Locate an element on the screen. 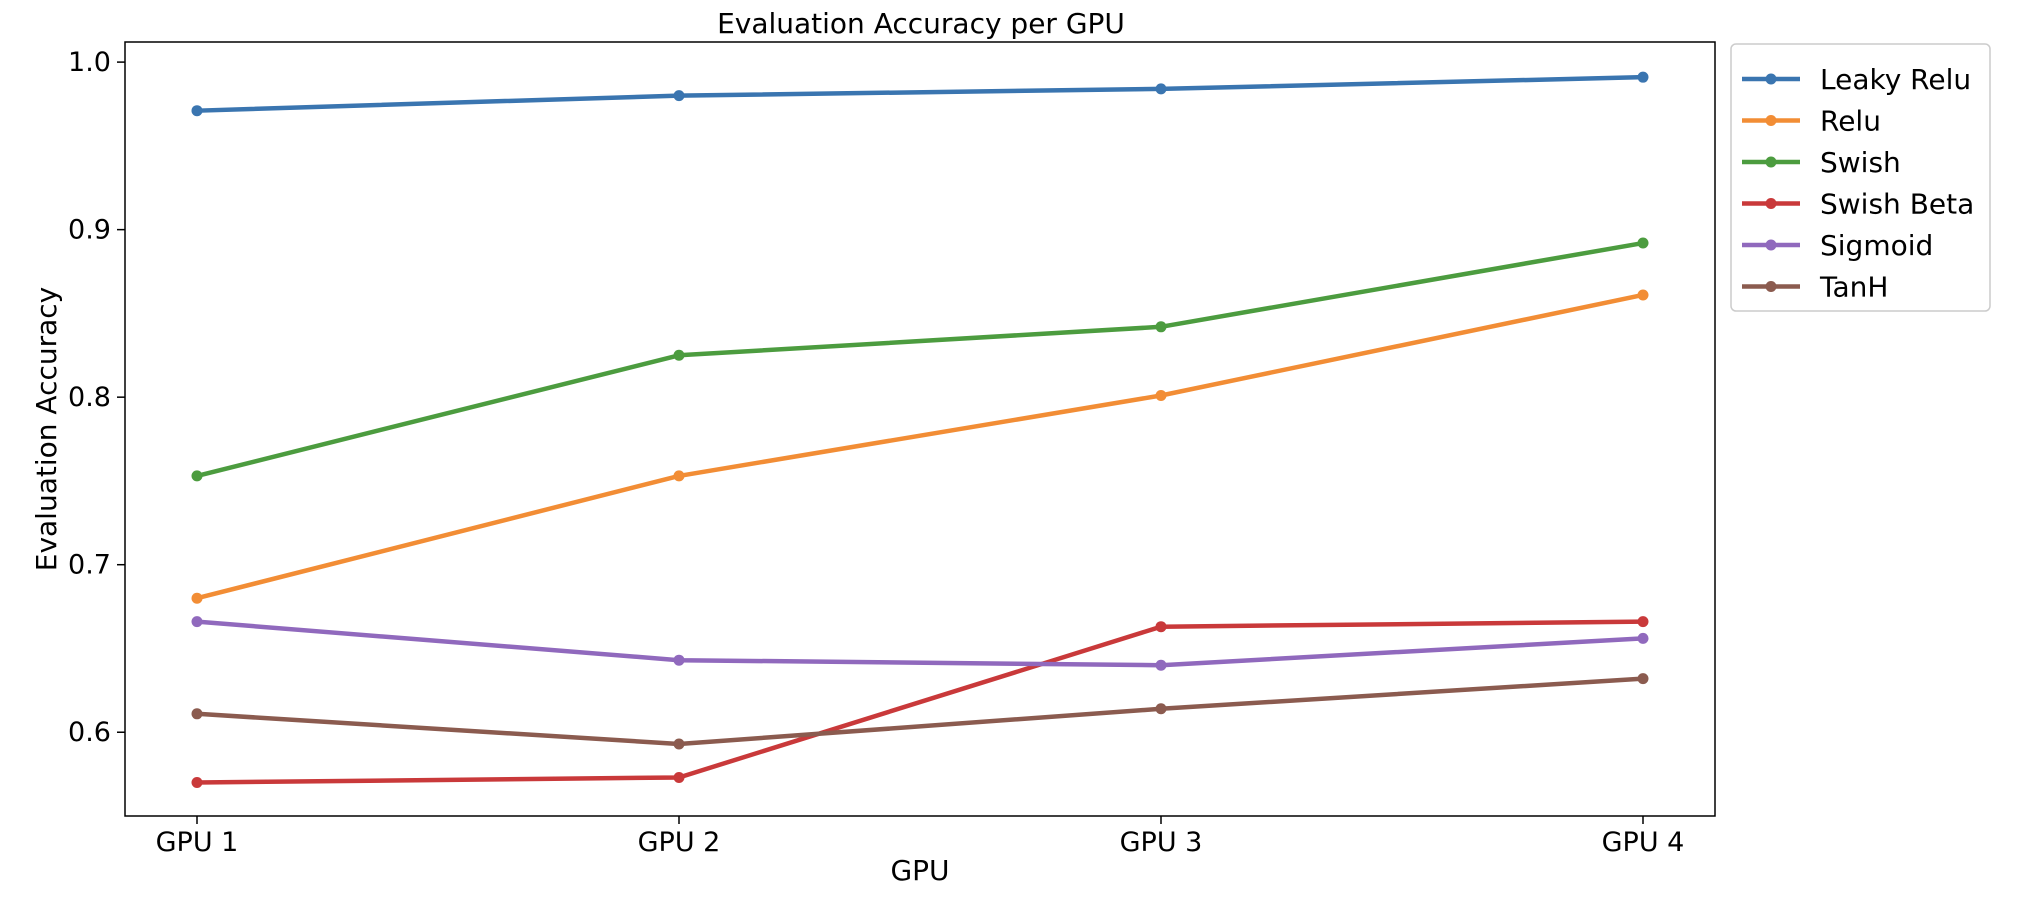 This screenshot has width=2020, height=914. x-tick-label: GPU 3 is located at coordinates (1161, 842).